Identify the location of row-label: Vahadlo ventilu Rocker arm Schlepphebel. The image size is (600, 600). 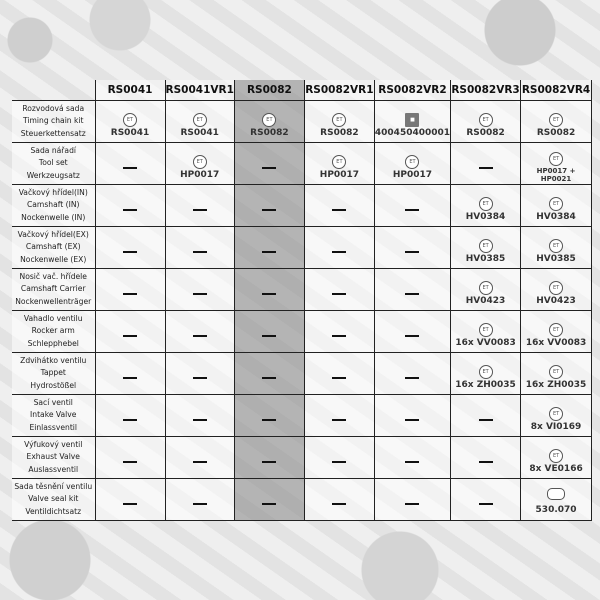
(54, 331).